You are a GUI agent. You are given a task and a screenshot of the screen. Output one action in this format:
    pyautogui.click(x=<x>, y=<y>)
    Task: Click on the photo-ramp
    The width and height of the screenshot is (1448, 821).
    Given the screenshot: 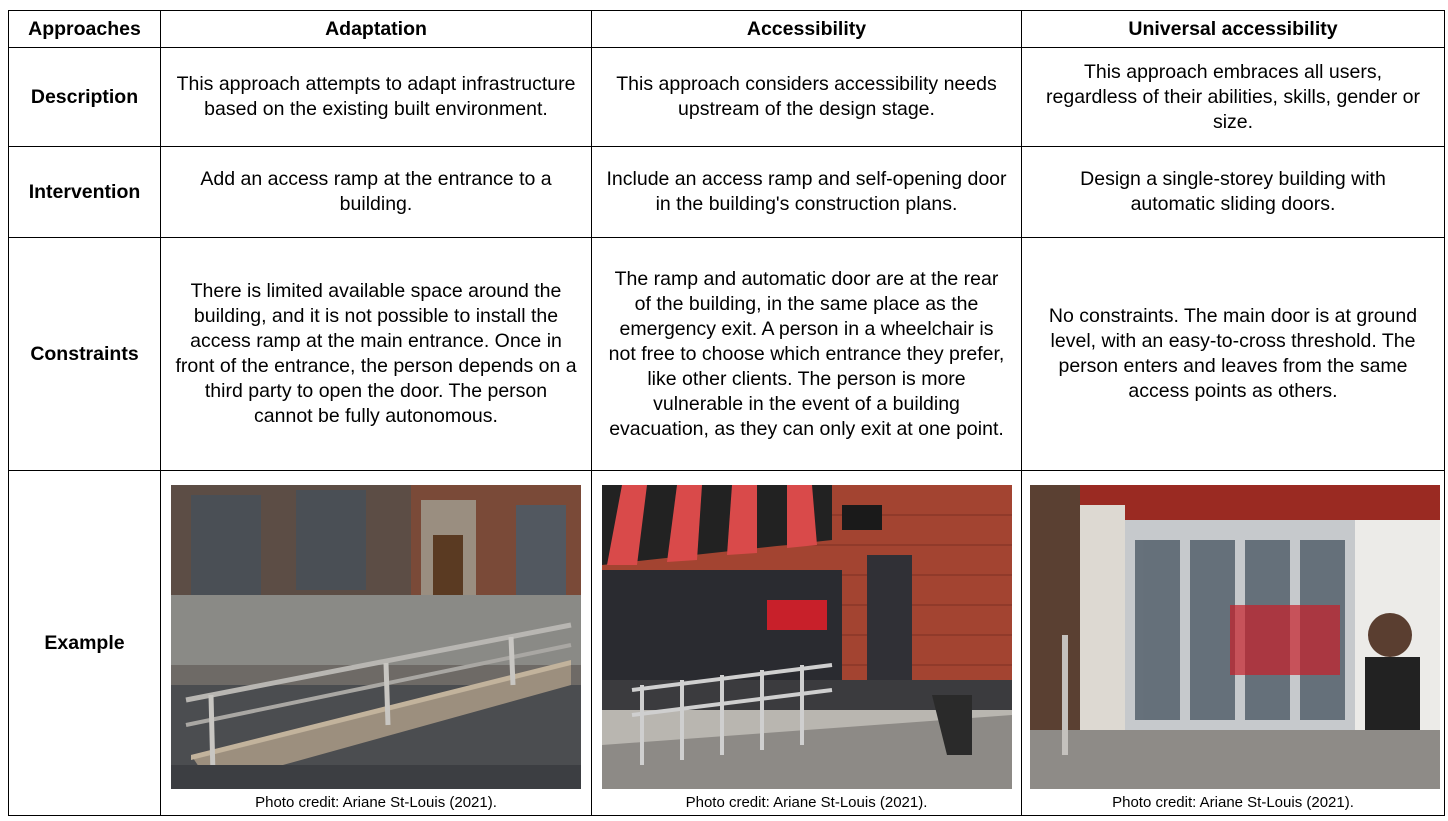 What is the action you would take?
    pyautogui.click(x=376, y=637)
    